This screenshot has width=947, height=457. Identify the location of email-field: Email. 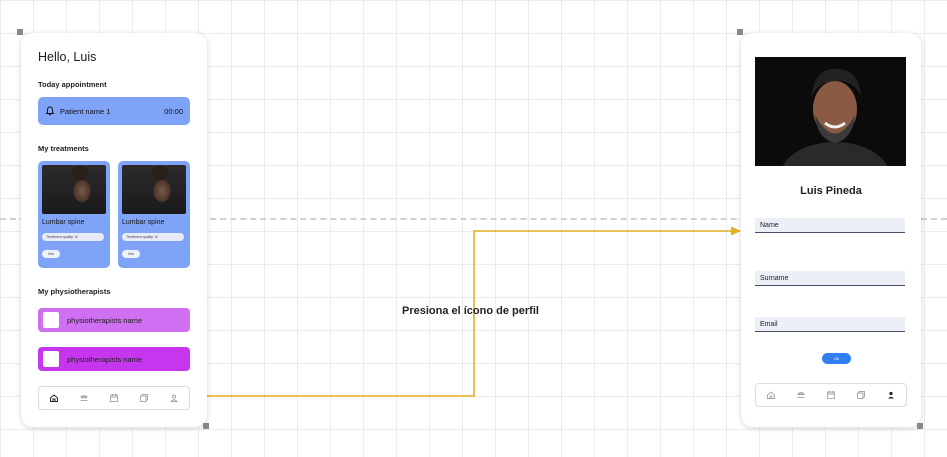
(830, 324).